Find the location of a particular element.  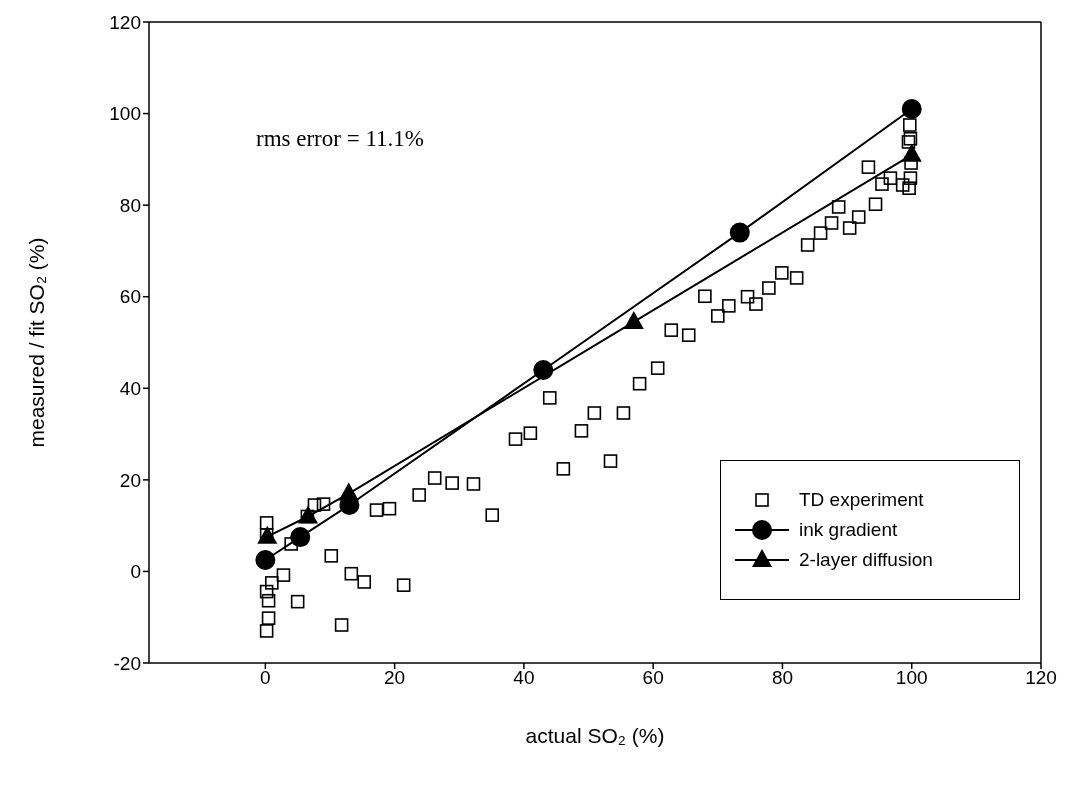

annotation: rms error = 11.1% is located at coordinates (340, 139).